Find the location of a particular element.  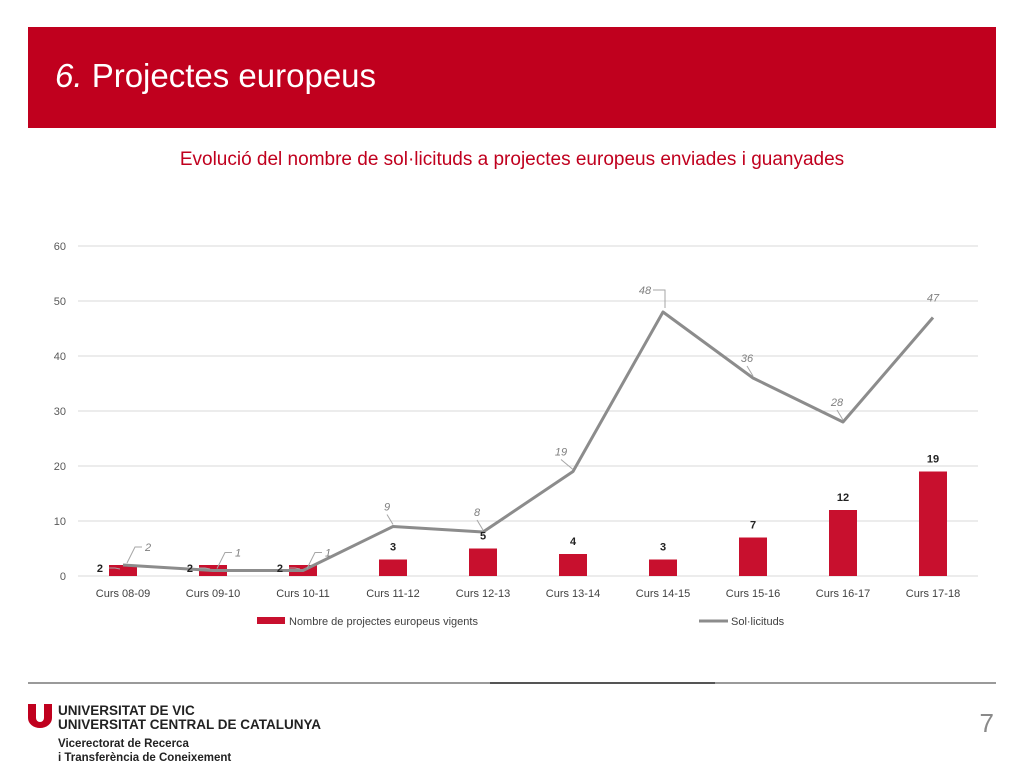

x-tick-label: Curs 11-12 is located at coordinates (393, 594).